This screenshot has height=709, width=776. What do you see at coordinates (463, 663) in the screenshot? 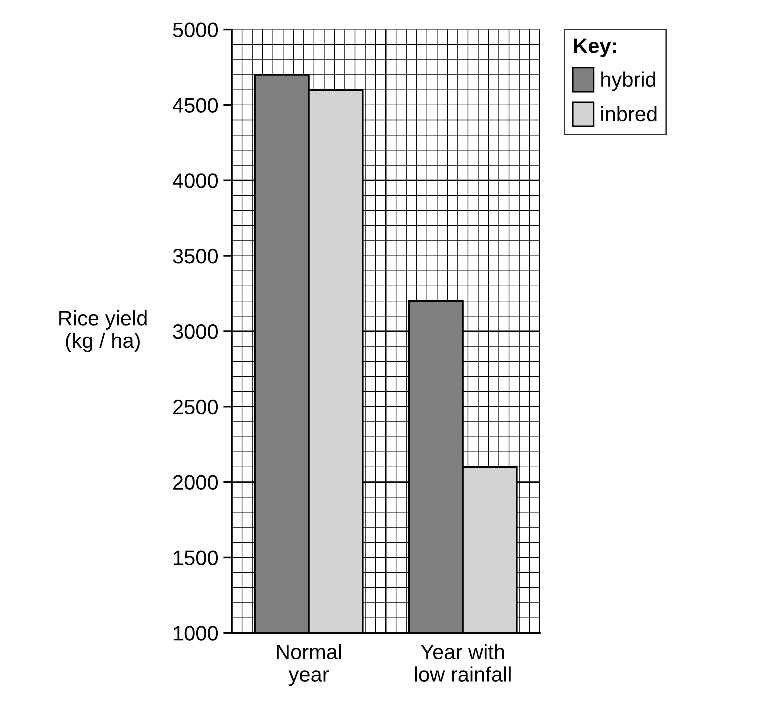
I see `x-tick-label: Year with low rainfall` at bounding box center [463, 663].